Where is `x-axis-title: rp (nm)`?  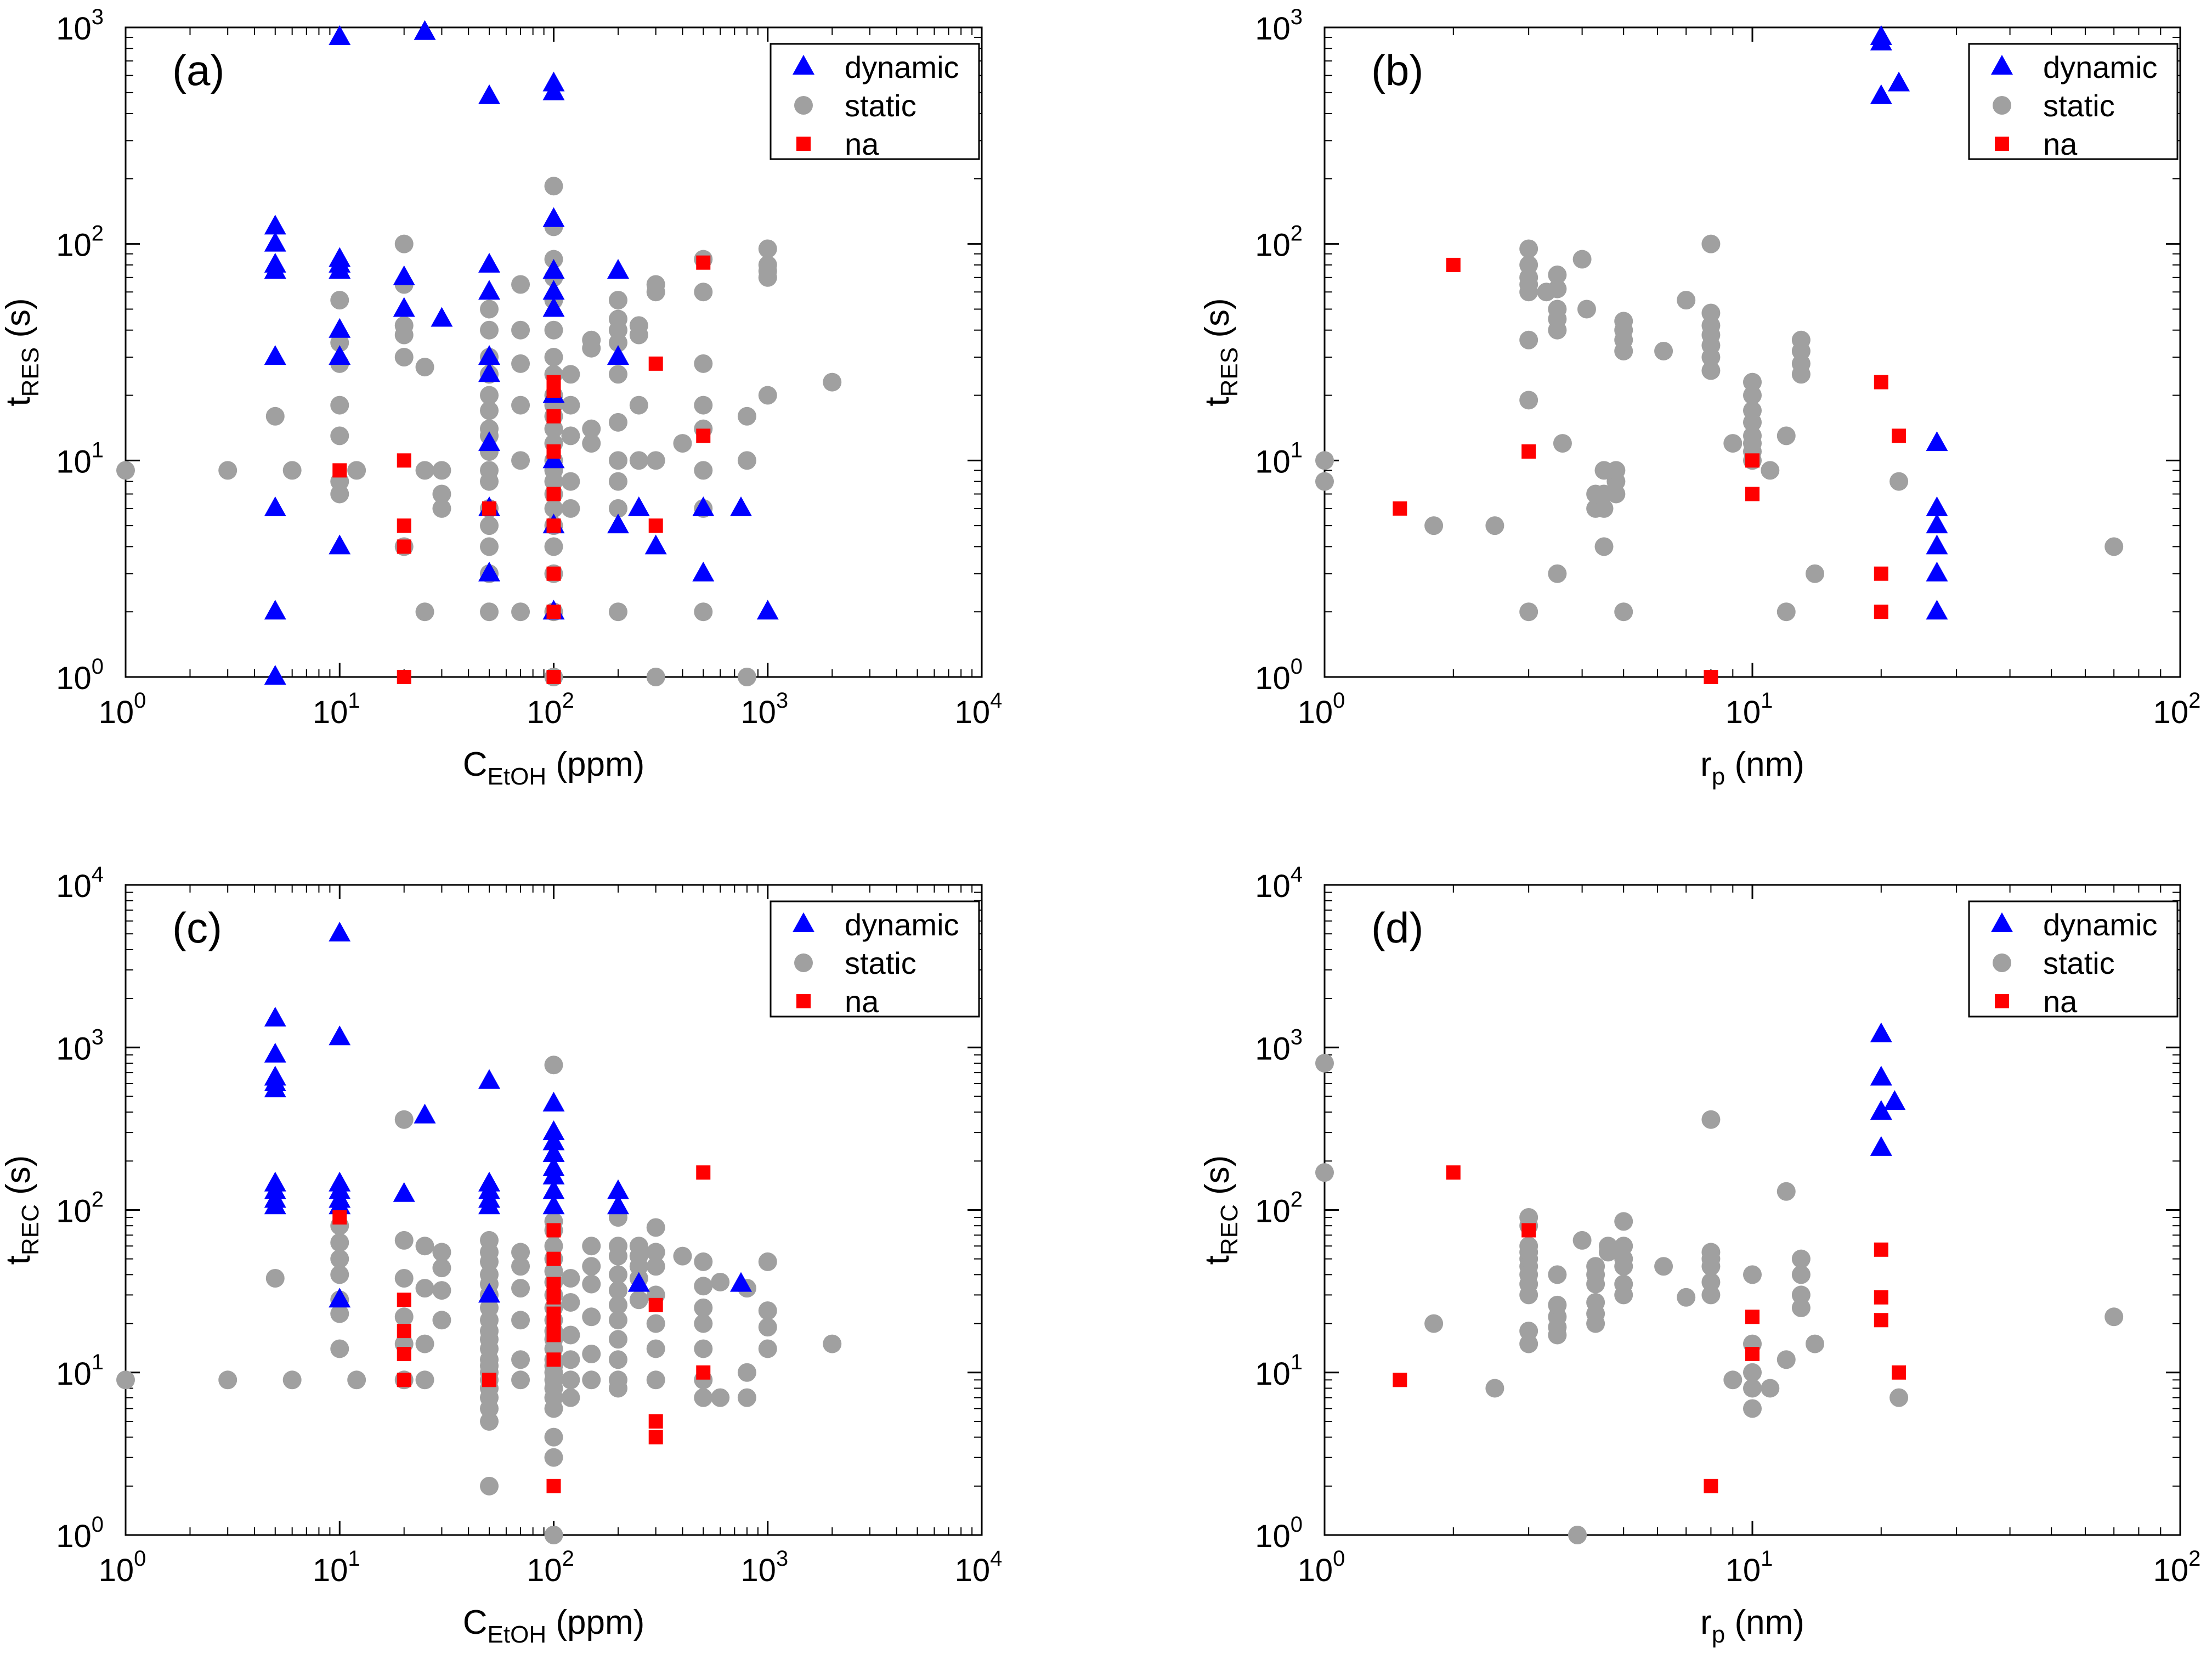 x-axis-title: rp (nm) is located at coordinates (1752, 1626).